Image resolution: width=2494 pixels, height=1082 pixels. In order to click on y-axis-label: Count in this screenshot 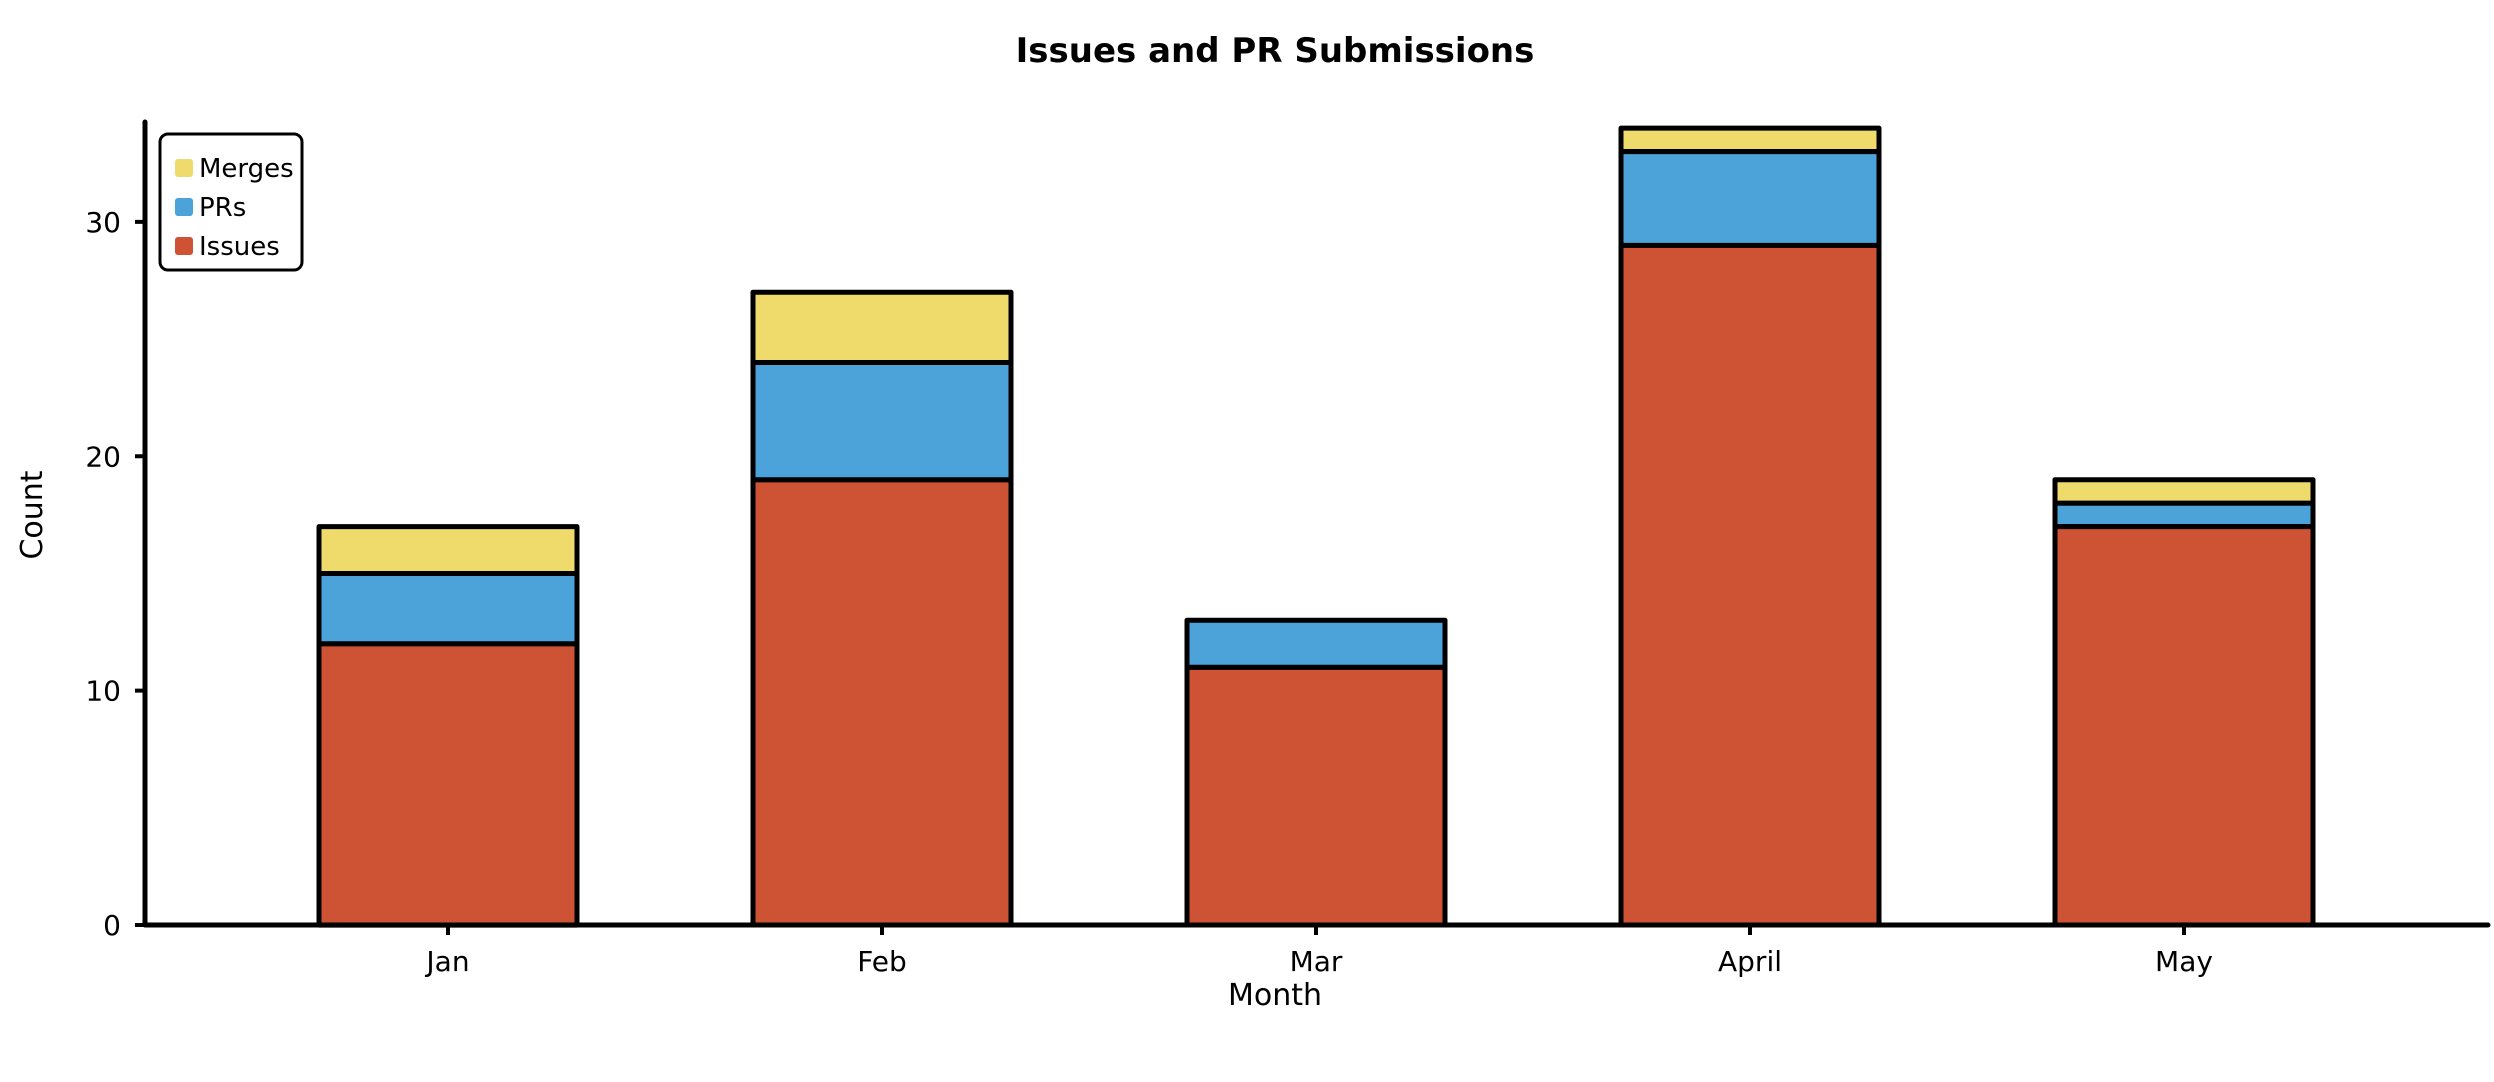, I will do `click(32, 514)`.